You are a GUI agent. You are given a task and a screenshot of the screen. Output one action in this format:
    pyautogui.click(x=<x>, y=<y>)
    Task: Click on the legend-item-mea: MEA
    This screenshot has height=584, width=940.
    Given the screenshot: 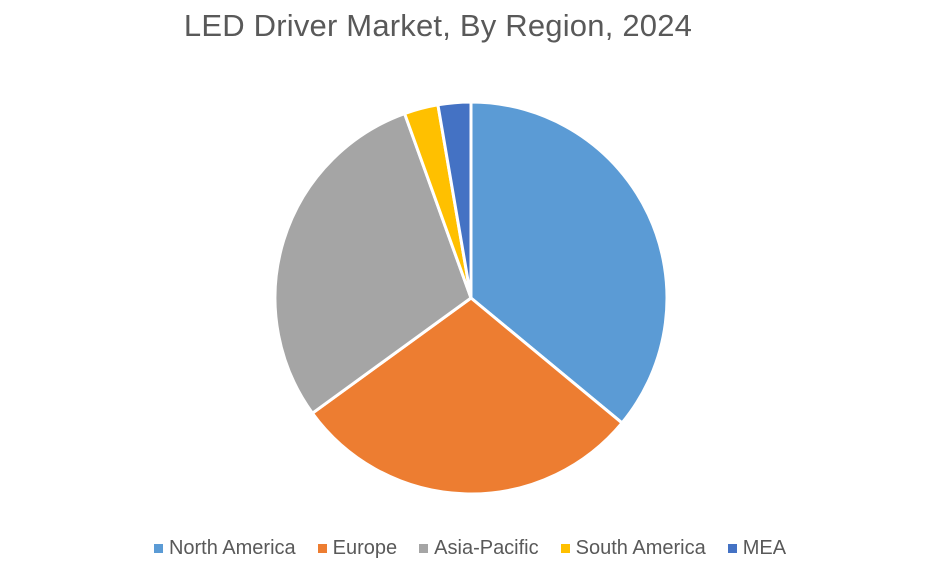 What is the action you would take?
    pyautogui.click(x=757, y=548)
    